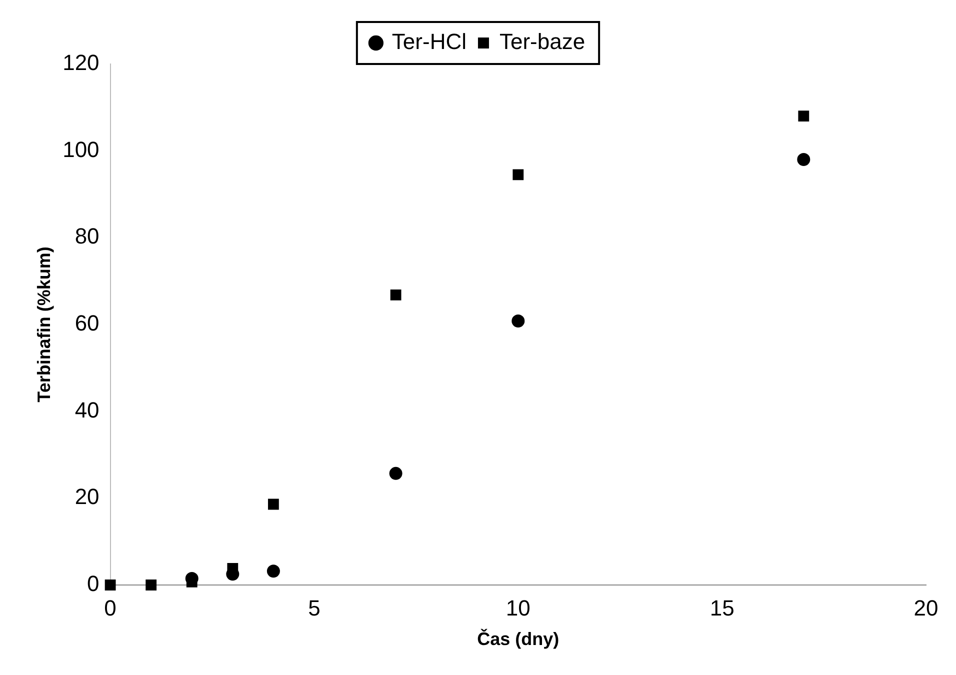  What do you see at coordinates (93, 583) in the screenshot?
I see `y-tick-label: 0` at bounding box center [93, 583].